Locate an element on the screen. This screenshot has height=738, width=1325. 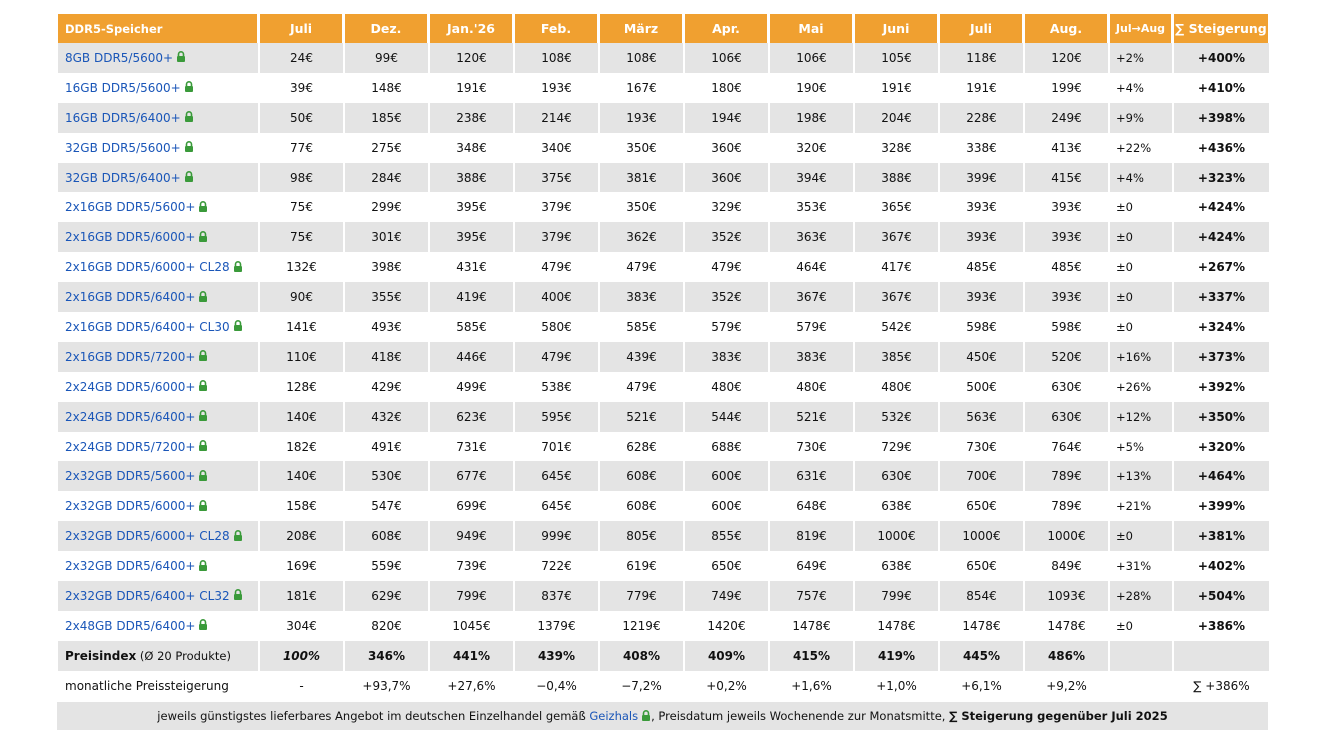
price-cell: 118€ is located at coordinates (981, 58).